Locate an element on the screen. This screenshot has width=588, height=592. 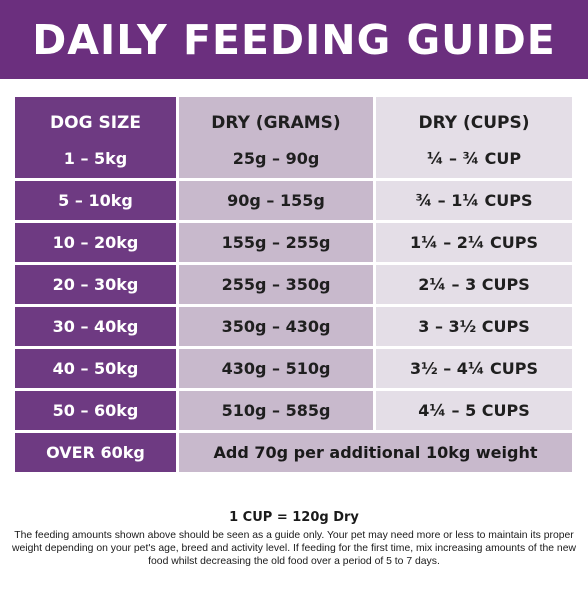
row-grams: 255g – 350g is located at coordinates (276, 284).